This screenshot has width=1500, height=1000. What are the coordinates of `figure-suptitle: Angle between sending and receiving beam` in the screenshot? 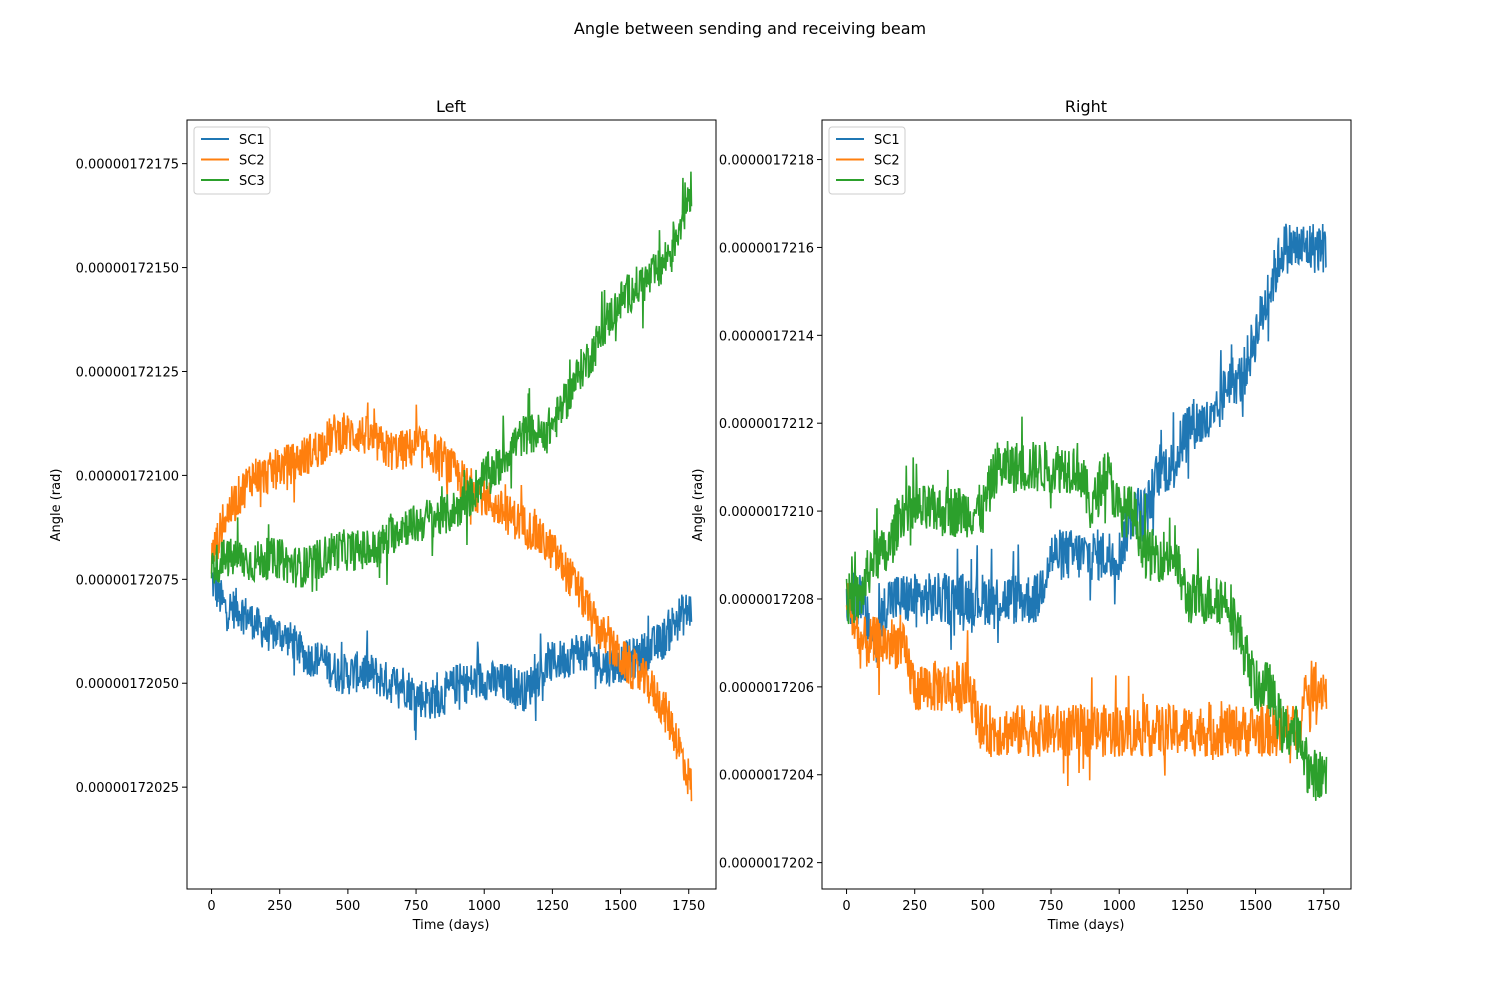 It's located at (750, 28).